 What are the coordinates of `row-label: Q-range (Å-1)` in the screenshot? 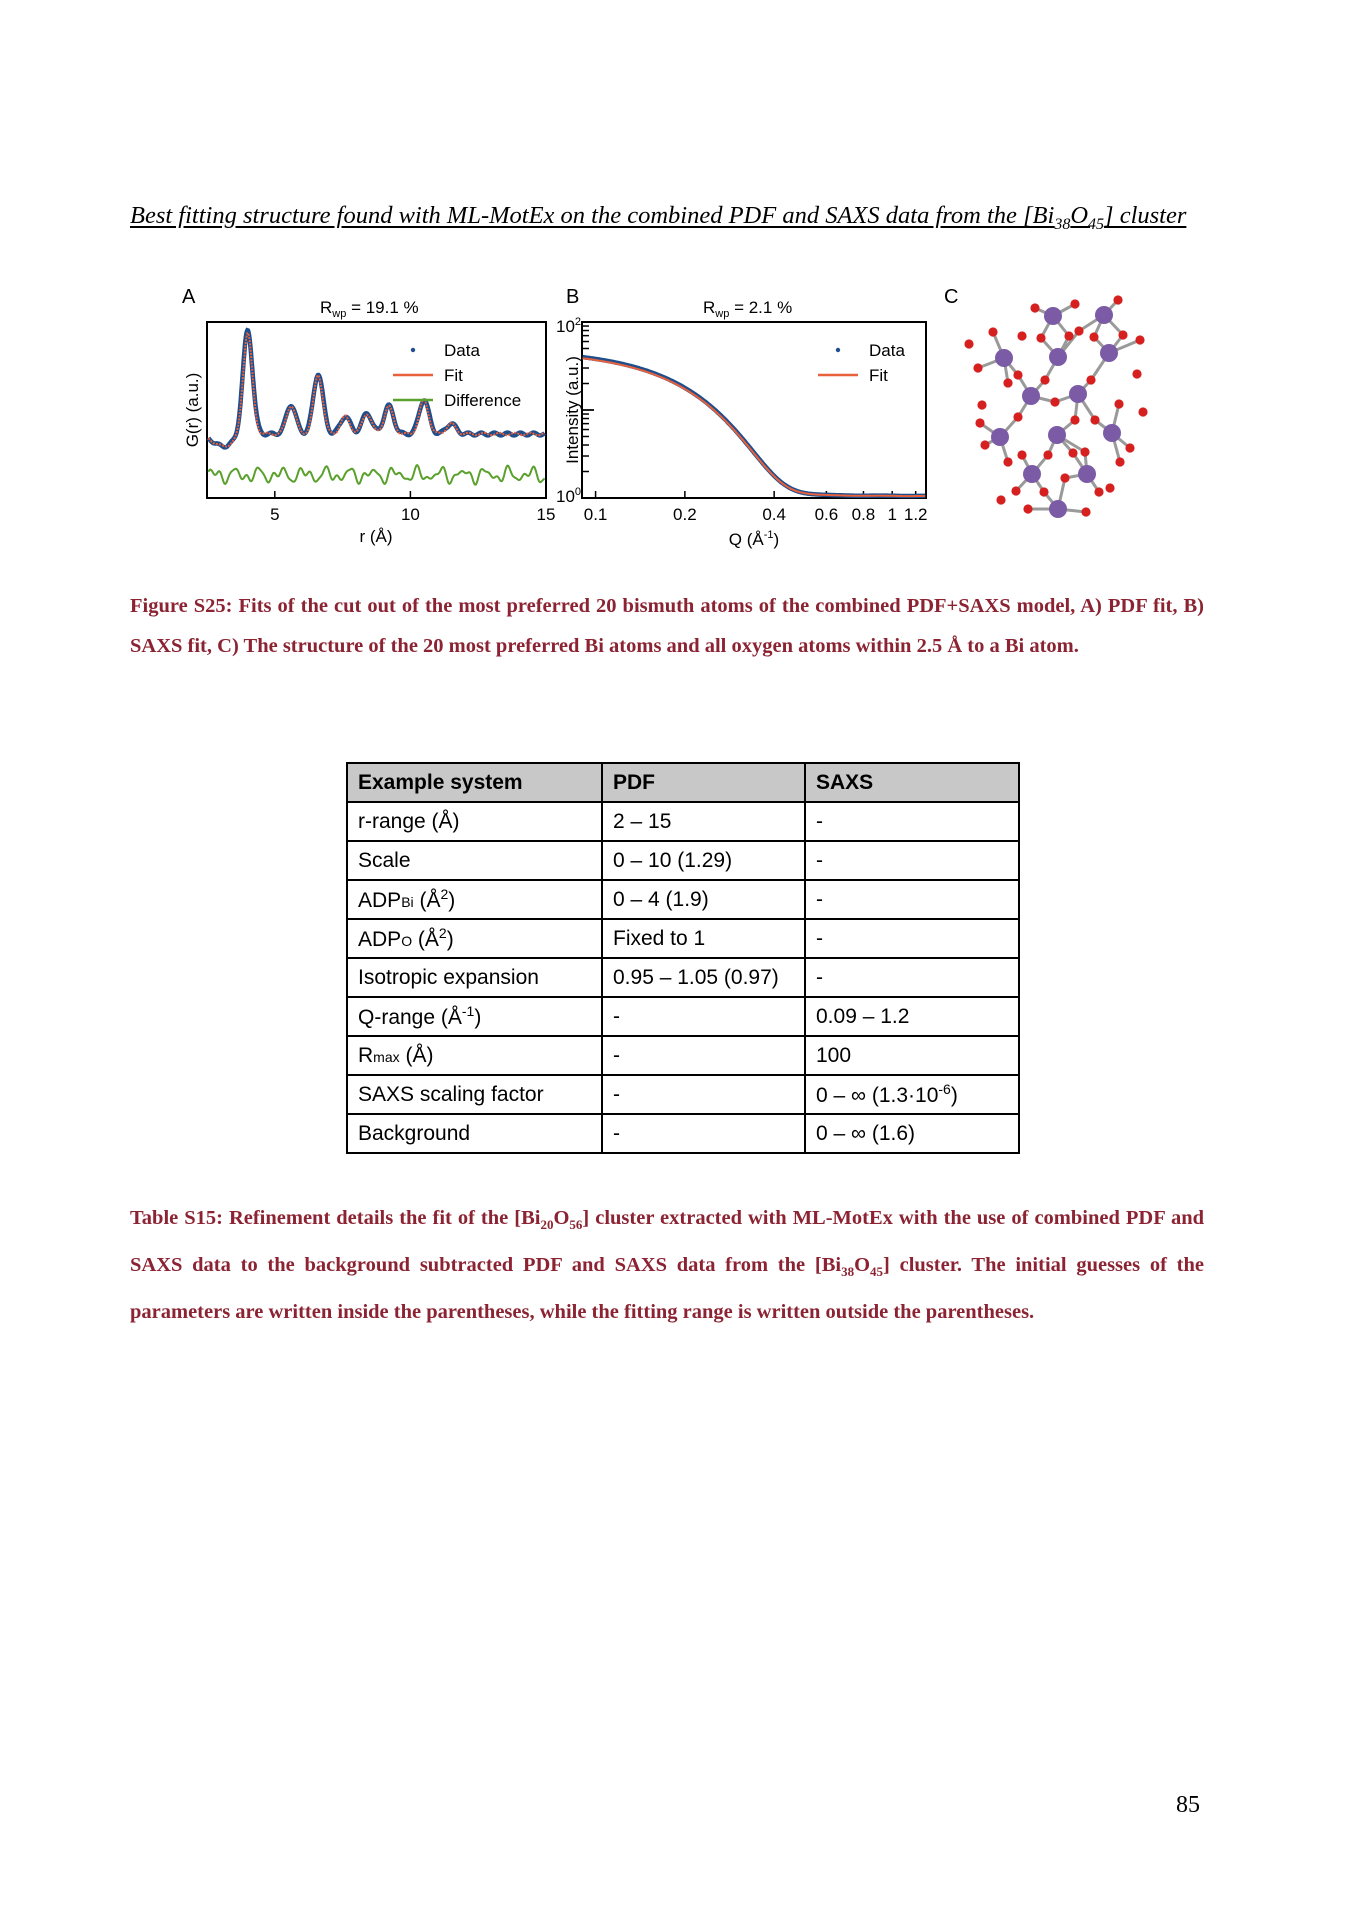 It's located at (474, 1016).